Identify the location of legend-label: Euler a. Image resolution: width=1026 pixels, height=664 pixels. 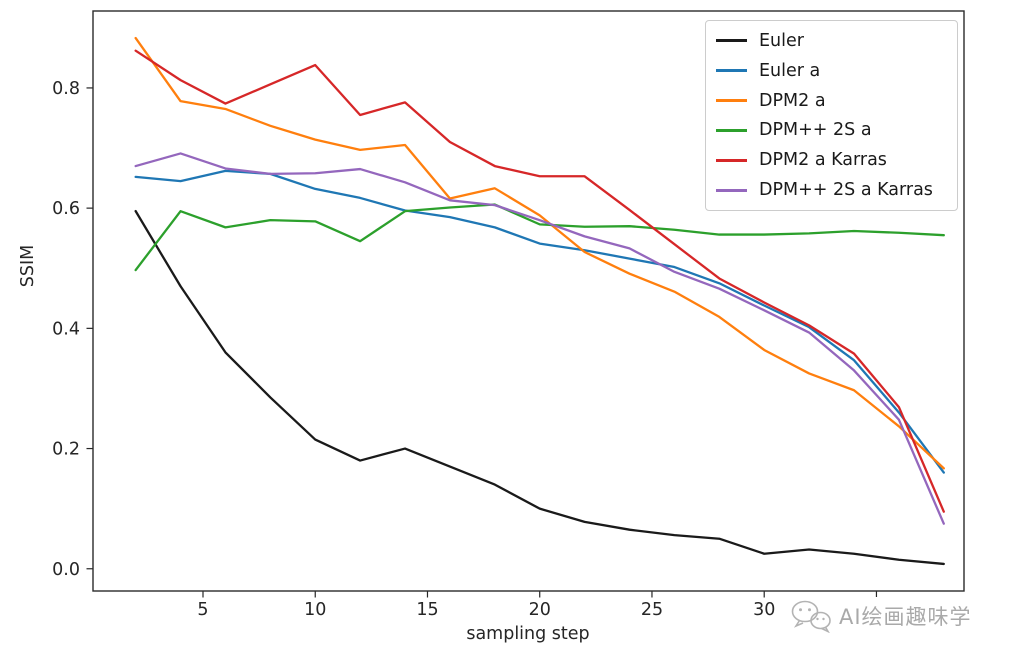
(790, 70).